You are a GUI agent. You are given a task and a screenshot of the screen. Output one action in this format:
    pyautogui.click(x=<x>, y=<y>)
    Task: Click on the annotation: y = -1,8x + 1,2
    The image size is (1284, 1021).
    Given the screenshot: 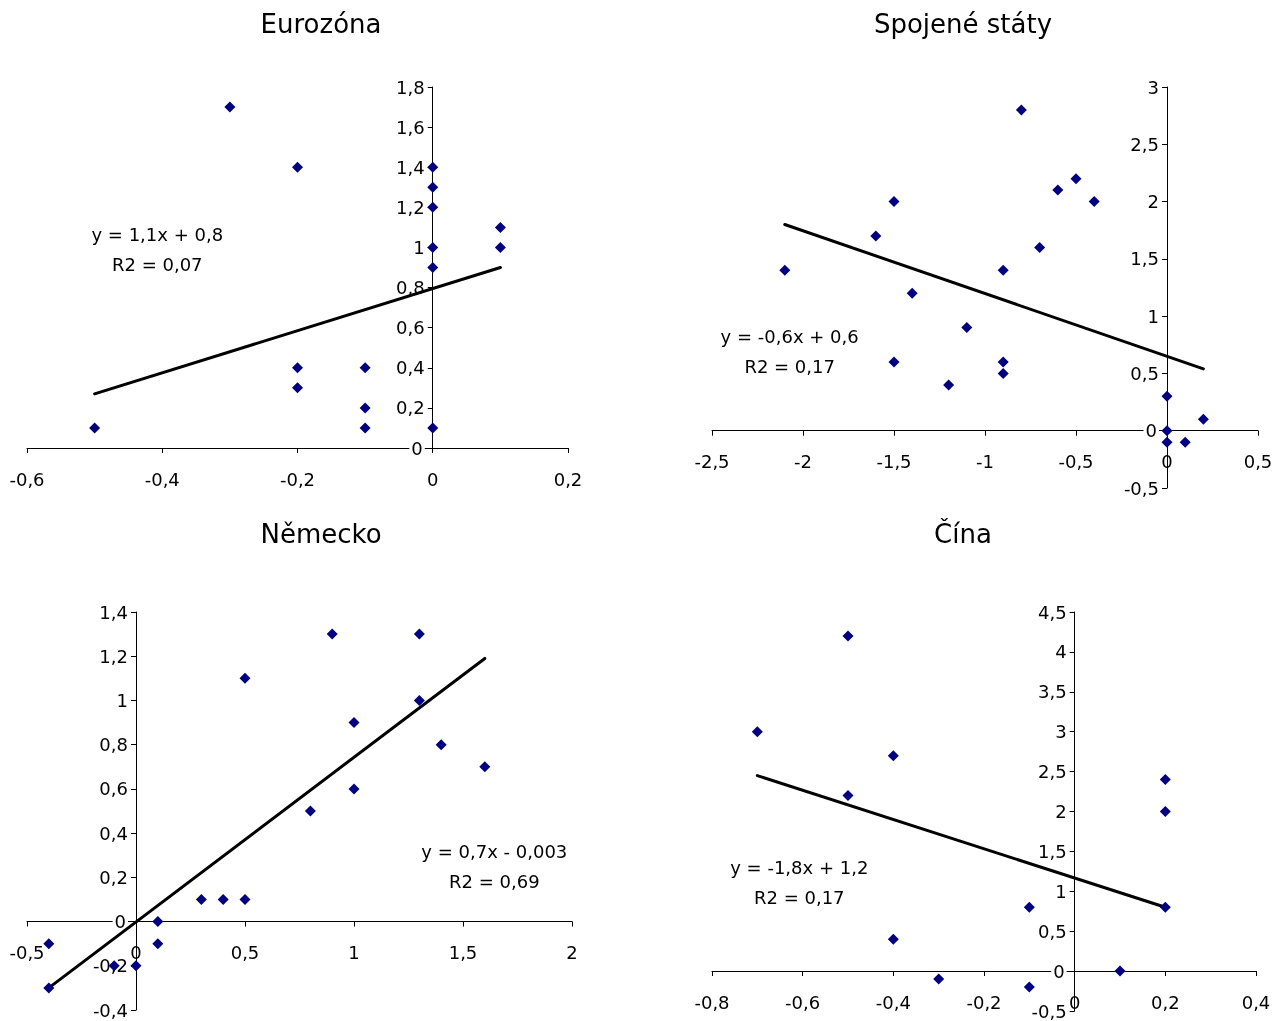 What is the action you would take?
    pyautogui.click(x=799, y=867)
    